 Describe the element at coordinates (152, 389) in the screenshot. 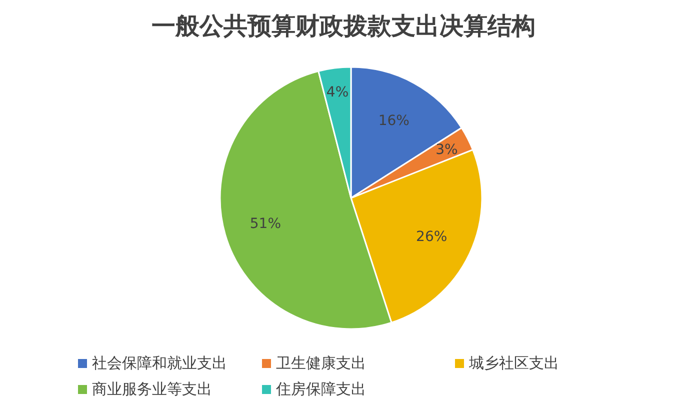

I see `legend-label: 商业服务业等支出` at that location.